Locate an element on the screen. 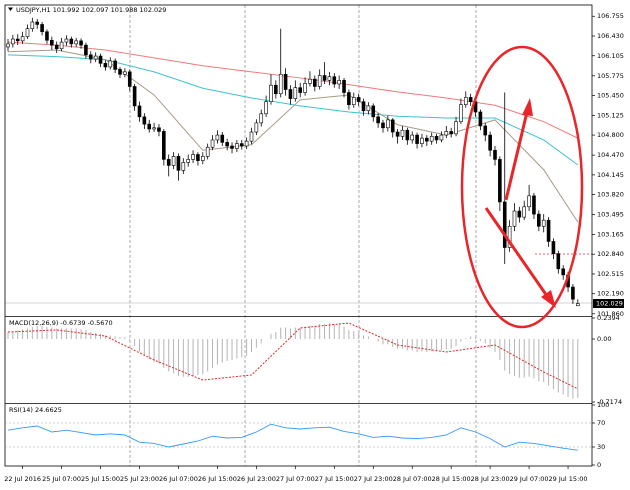 The height and width of the screenshot is (490, 630). y-tick-label: 106.105 is located at coordinates (610, 56).